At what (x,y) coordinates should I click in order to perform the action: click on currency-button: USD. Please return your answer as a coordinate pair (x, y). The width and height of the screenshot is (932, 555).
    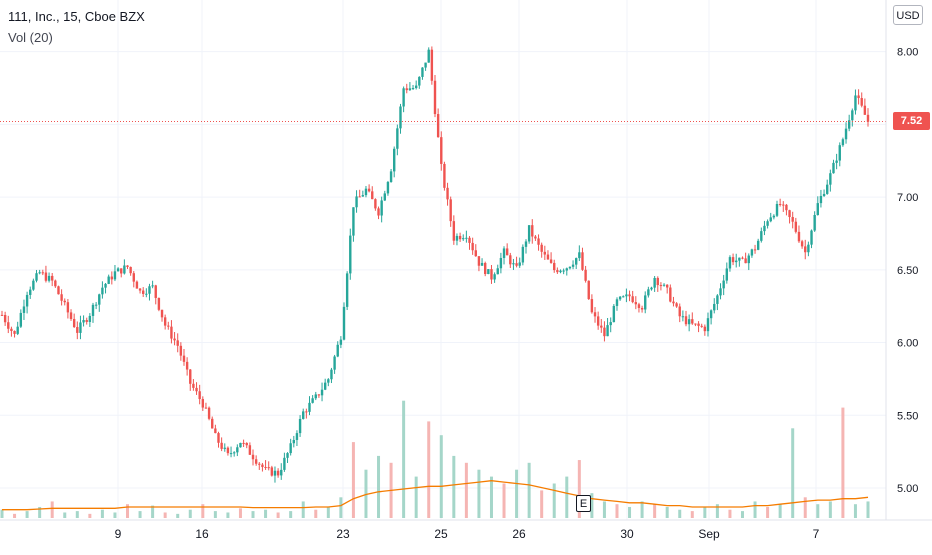
    Looking at the image, I should click on (908, 15).